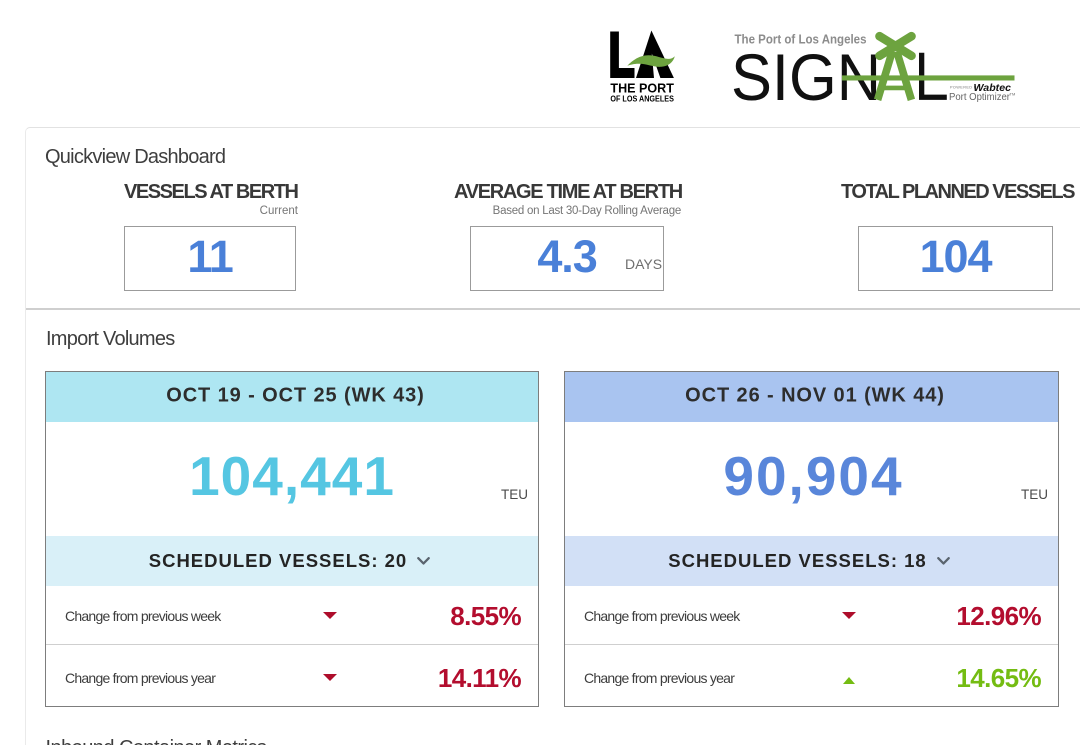 This screenshot has height=745, width=1080. I want to click on svg-text: Port Optimizer, so click(979, 97).